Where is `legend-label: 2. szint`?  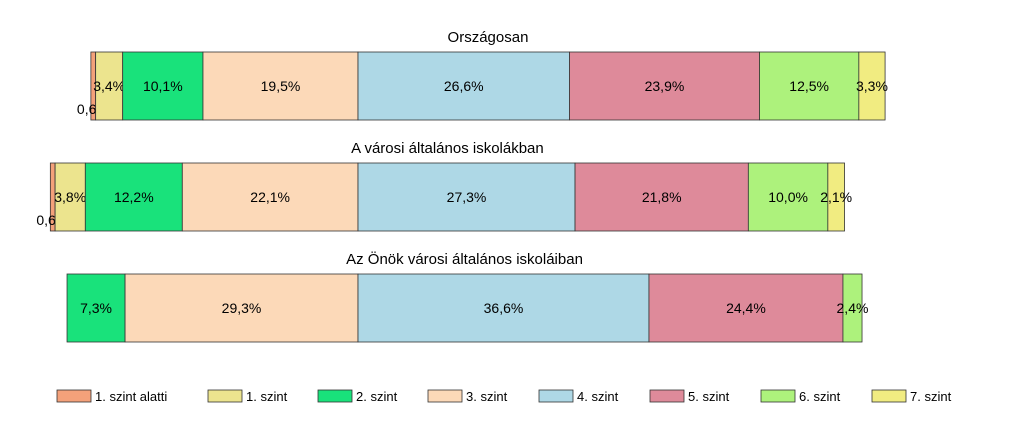 legend-label: 2. szint is located at coordinates (377, 396).